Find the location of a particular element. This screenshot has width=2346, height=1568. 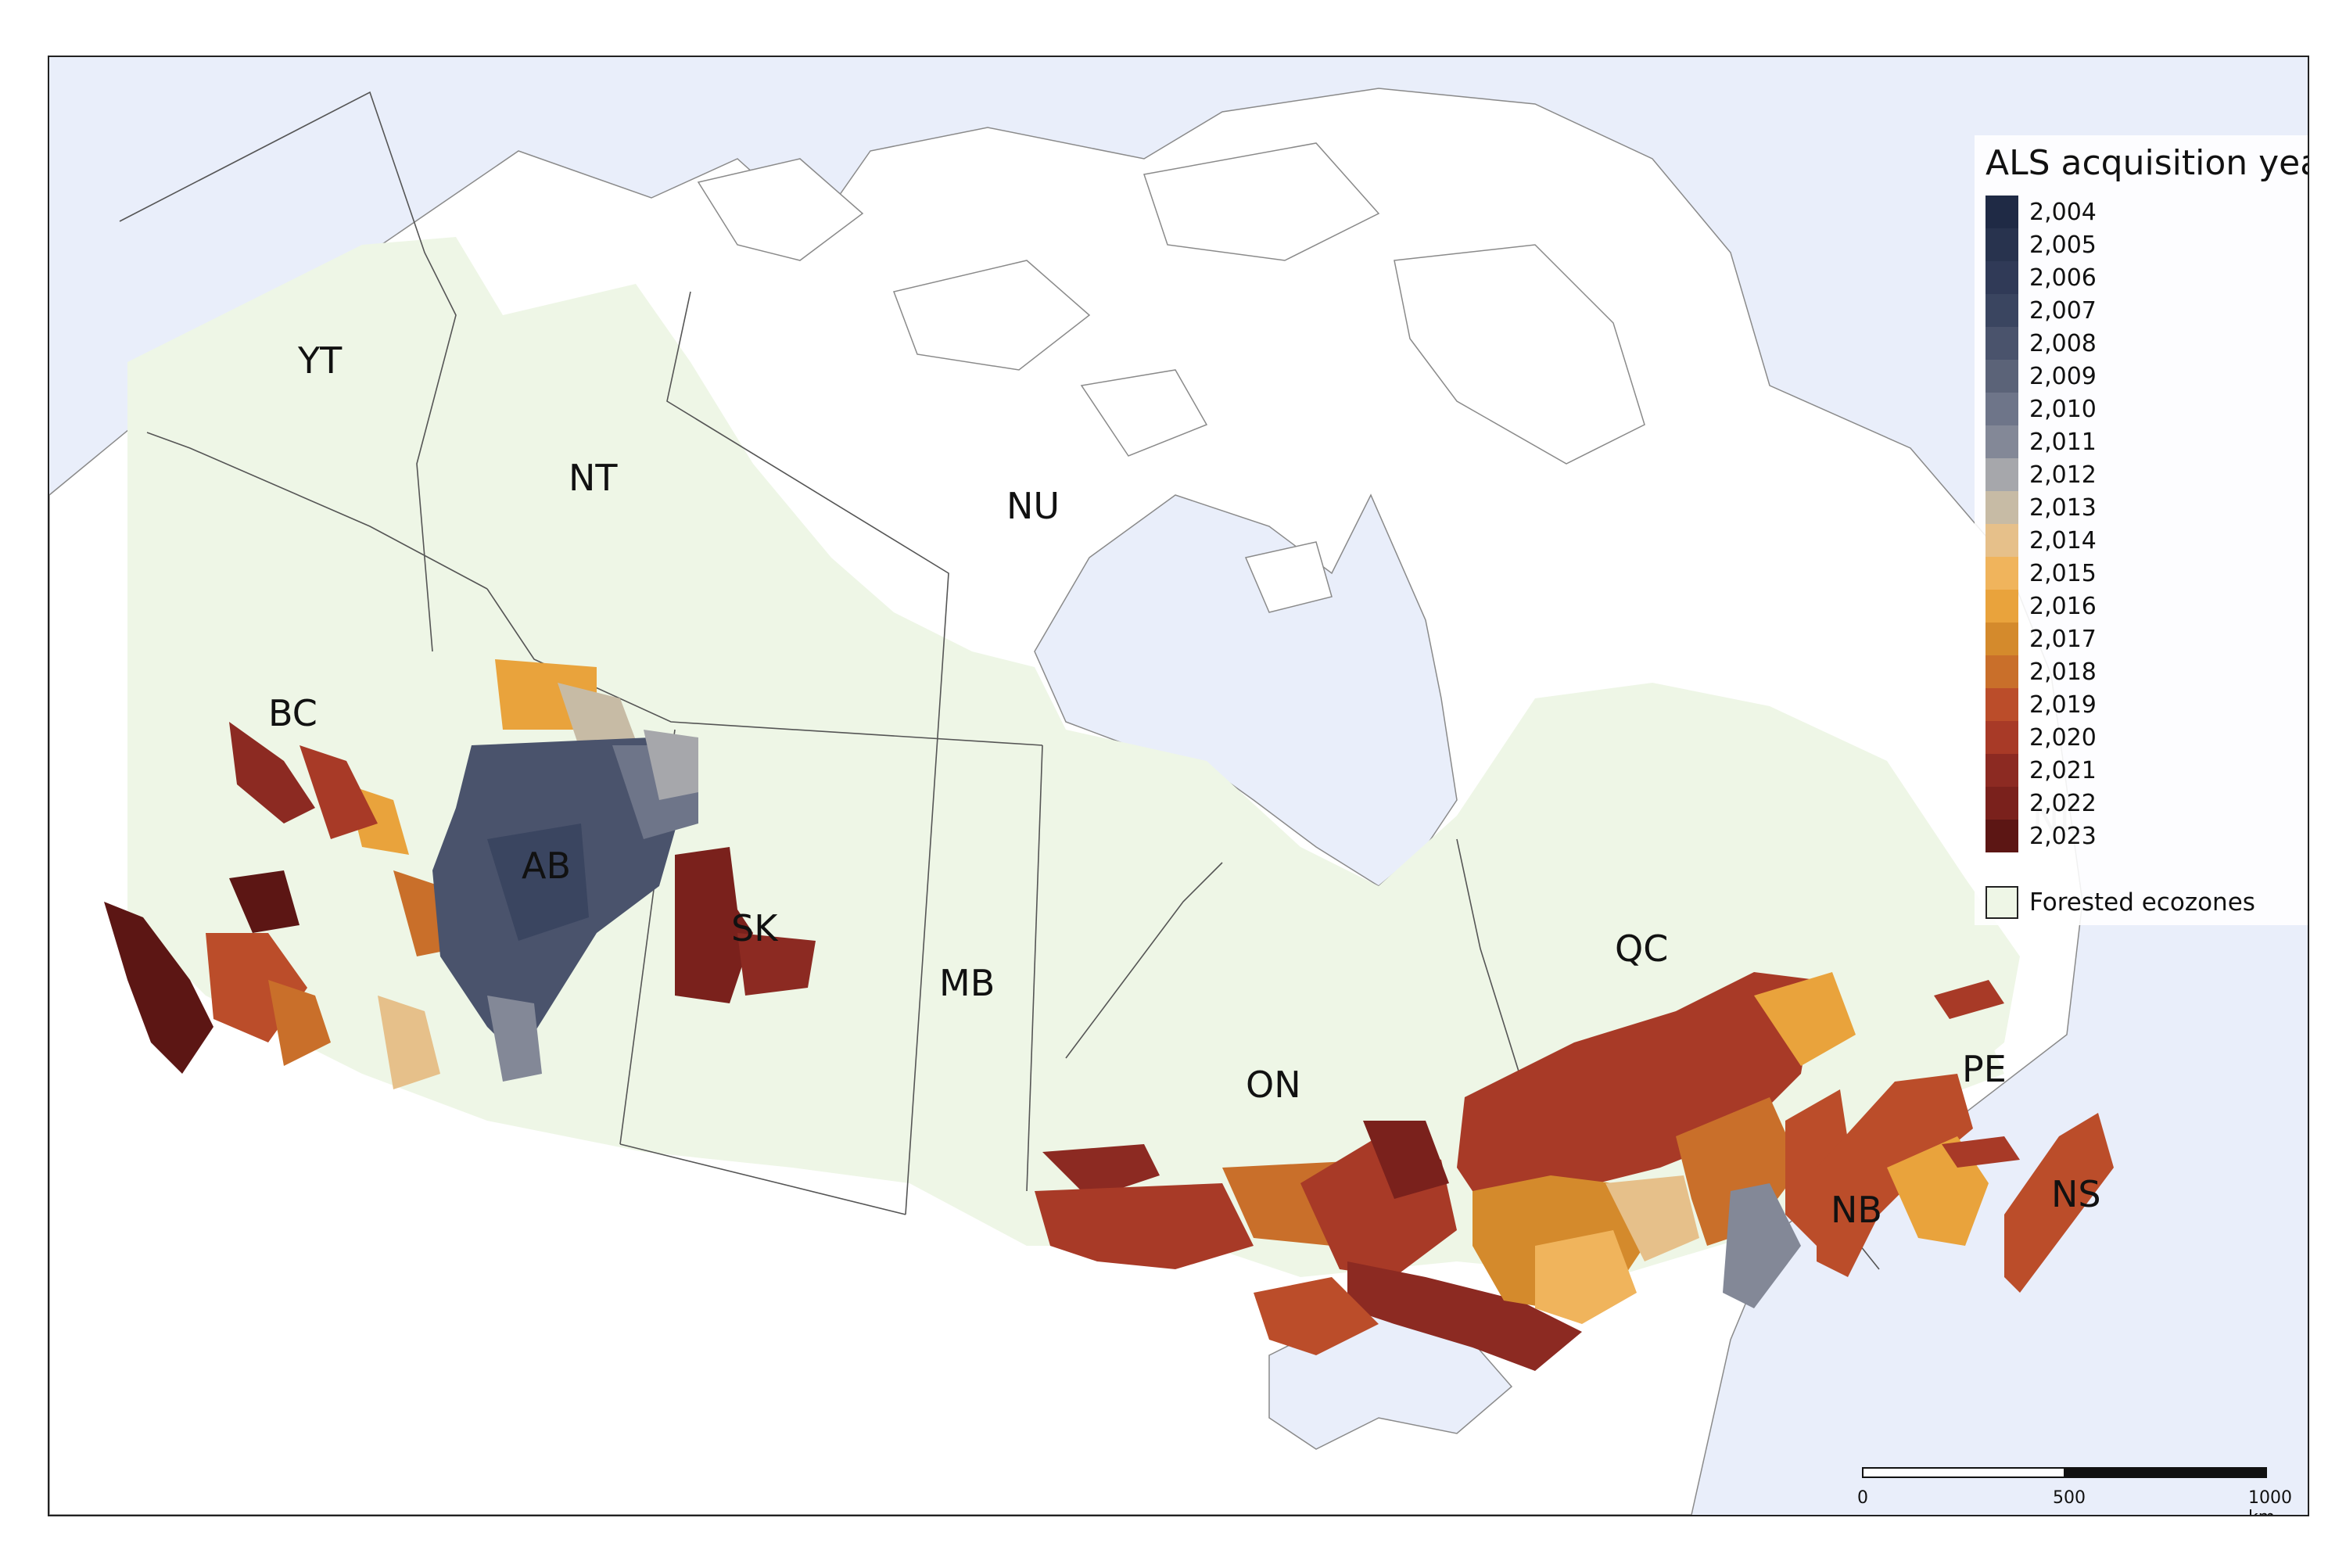

legend-year-label: 2,009 is located at coordinates (2063, 376).